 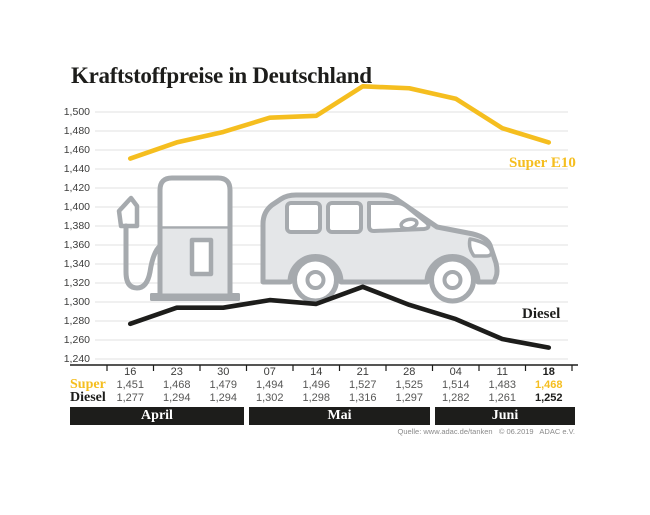 What do you see at coordinates (541, 314) in the screenshot?
I see `series-label-diesel: Diesel` at bounding box center [541, 314].